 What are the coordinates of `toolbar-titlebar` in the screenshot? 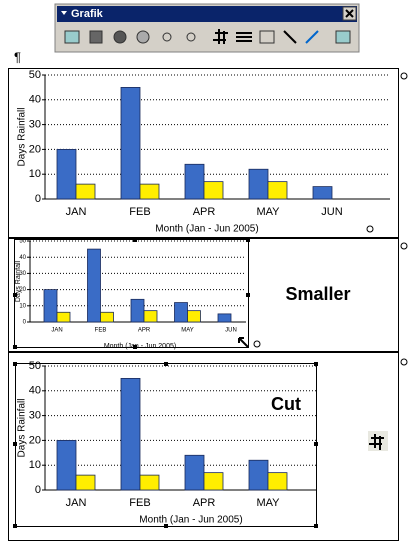 It's located at (207, 14).